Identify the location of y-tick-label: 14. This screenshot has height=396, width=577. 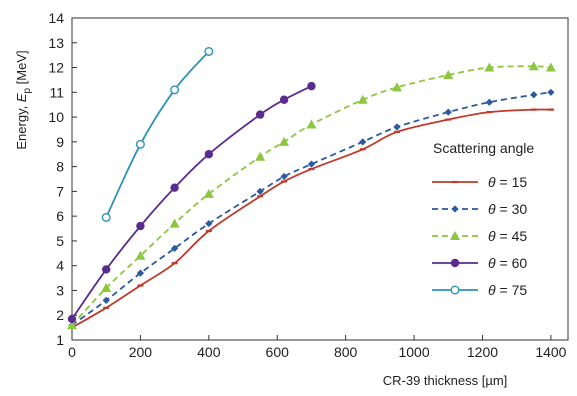
(56, 18).